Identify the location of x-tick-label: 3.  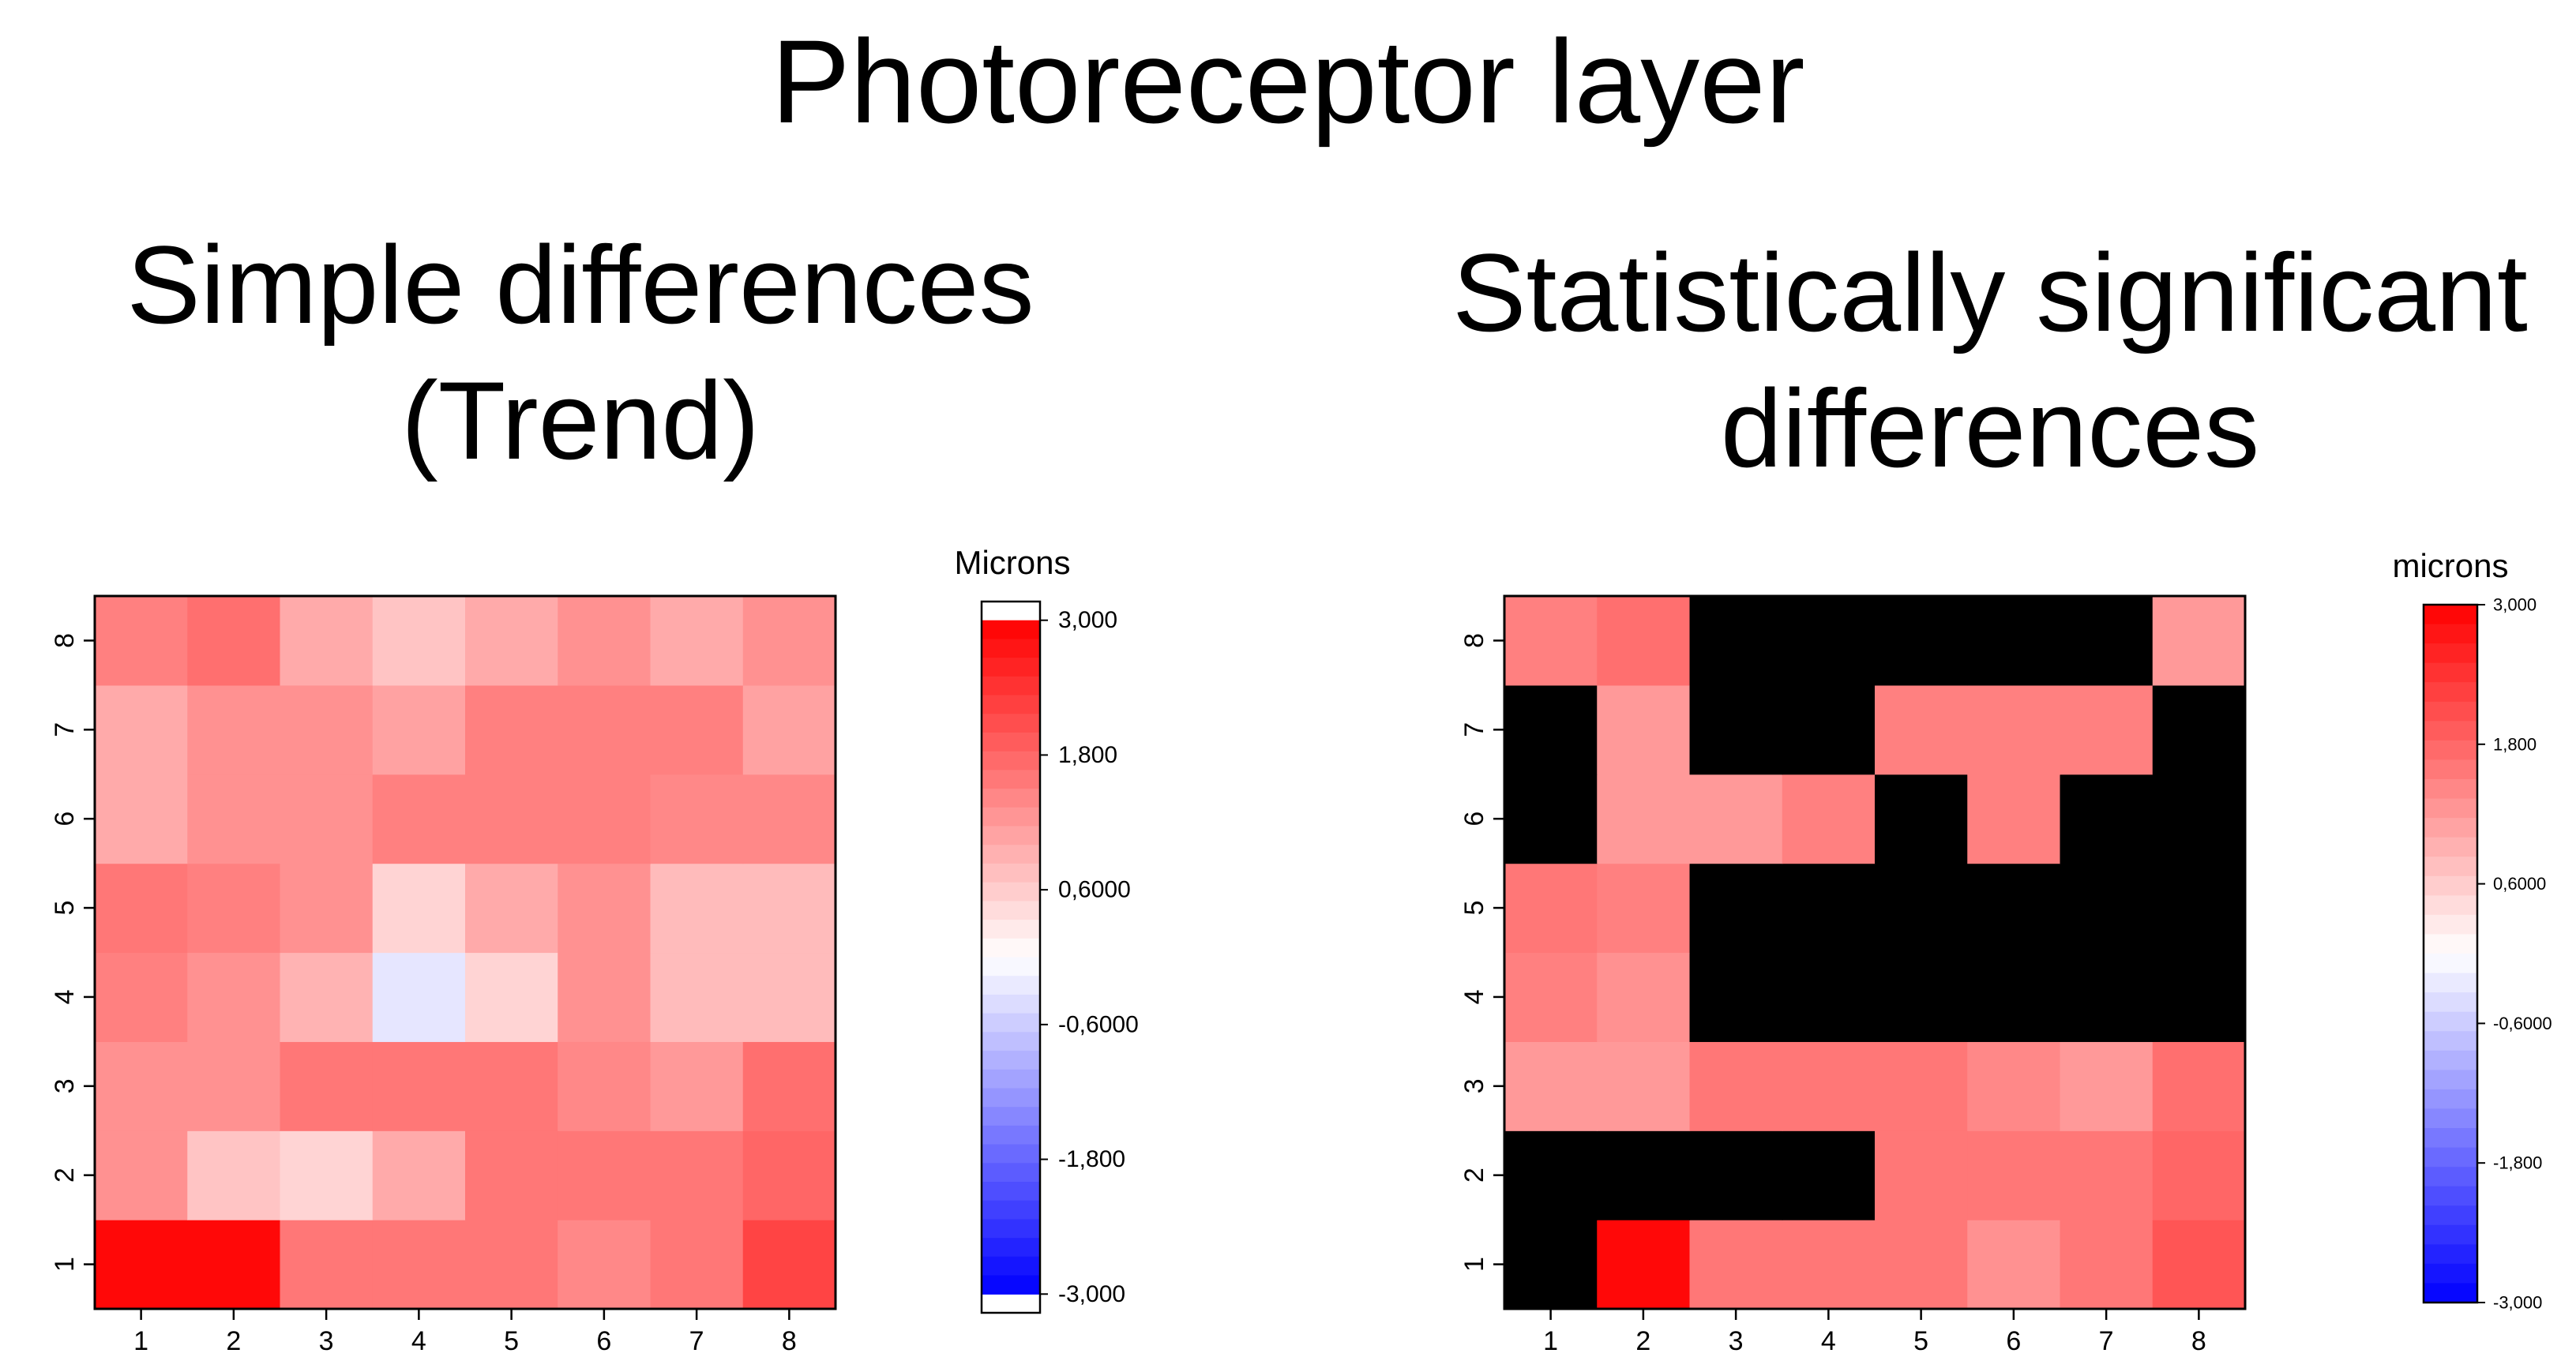
(326, 1341).